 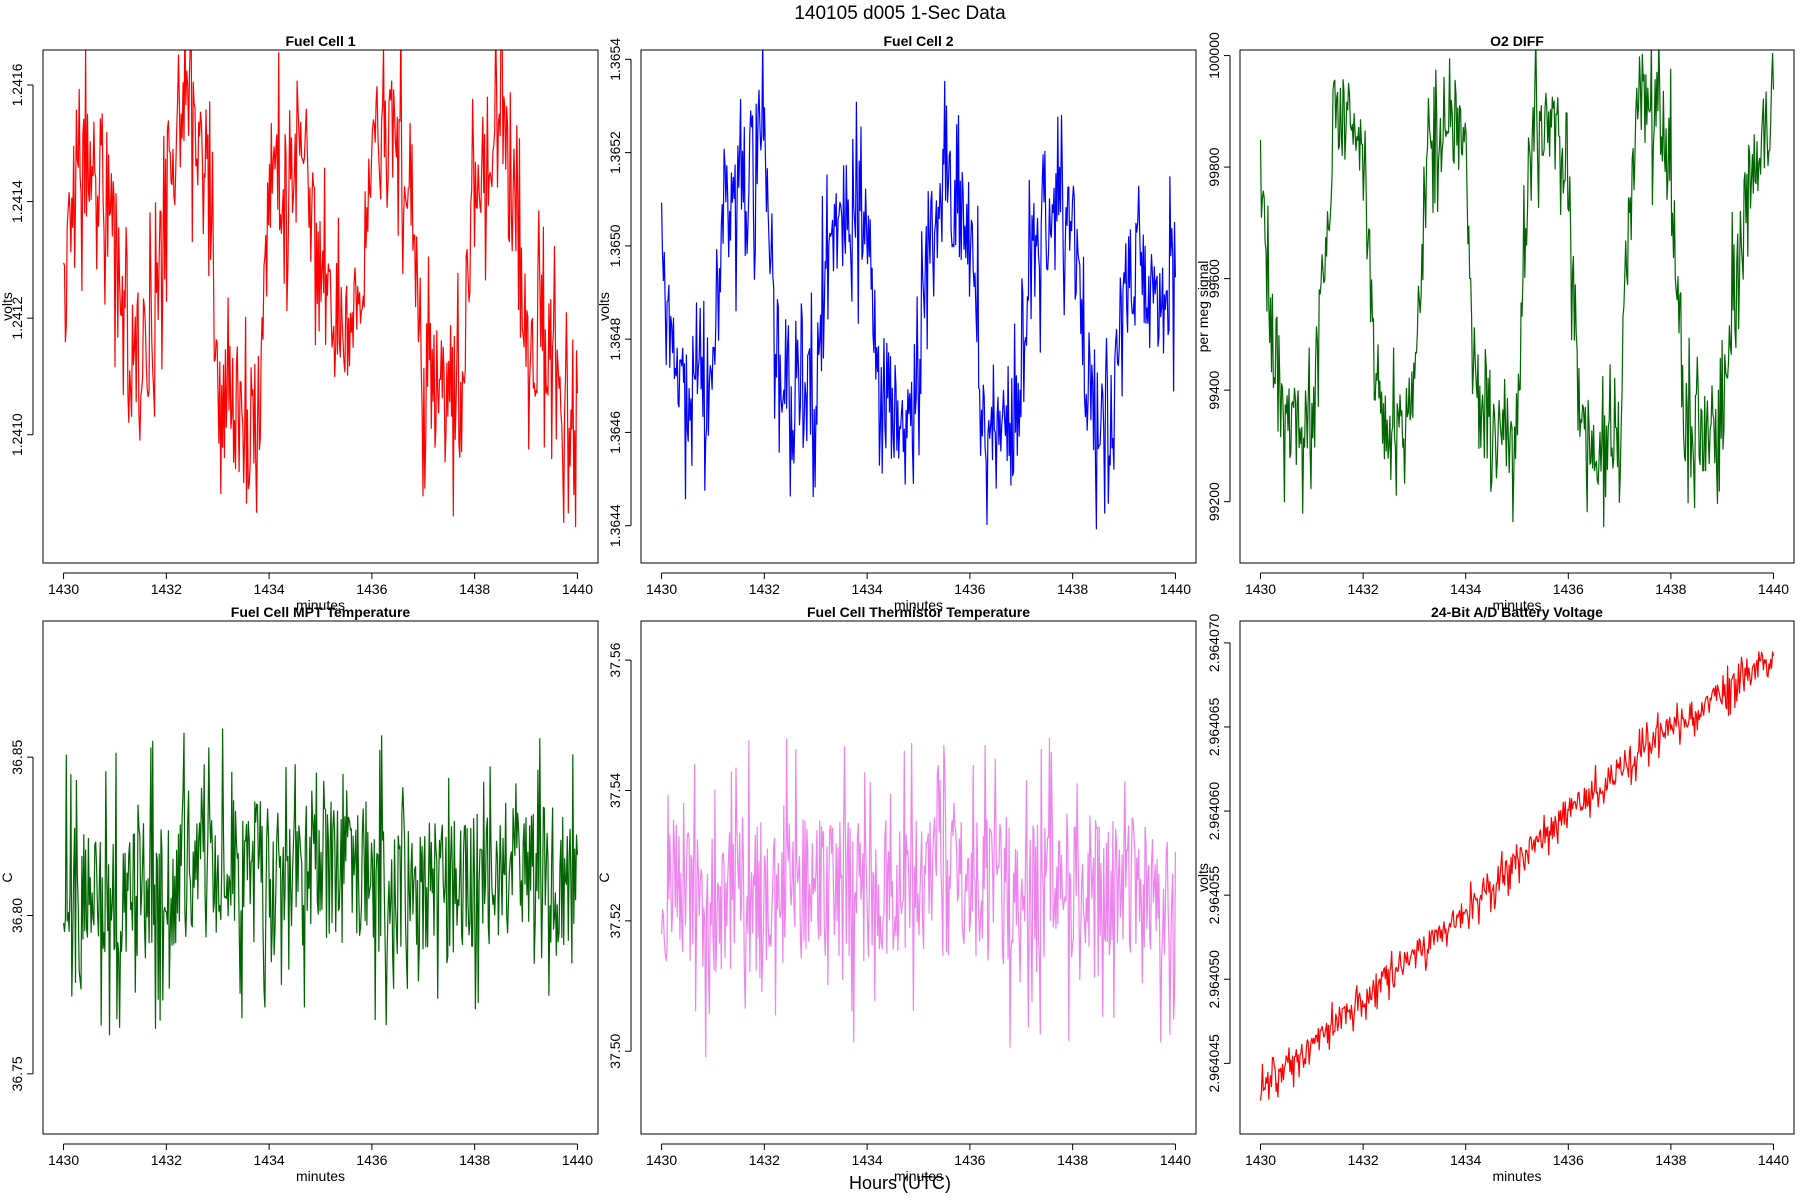 What do you see at coordinates (1214, 166) in the screenshot?
I see `y-tick-label: 99800` at bounding box center [1214, 166].